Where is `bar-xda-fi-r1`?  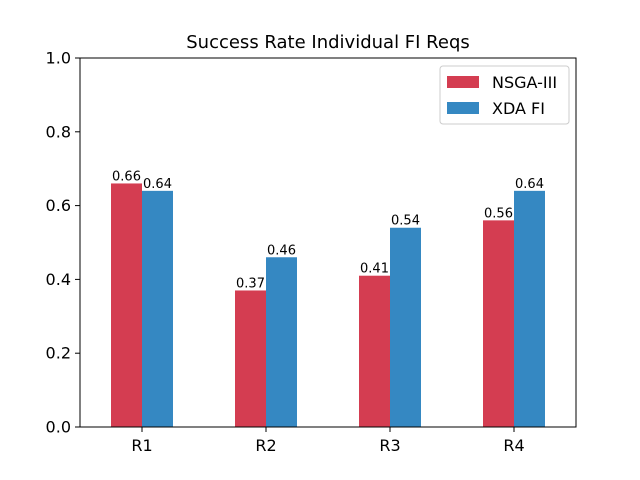
bar-xda-fi-r1 is located at coordinates (157, 308).